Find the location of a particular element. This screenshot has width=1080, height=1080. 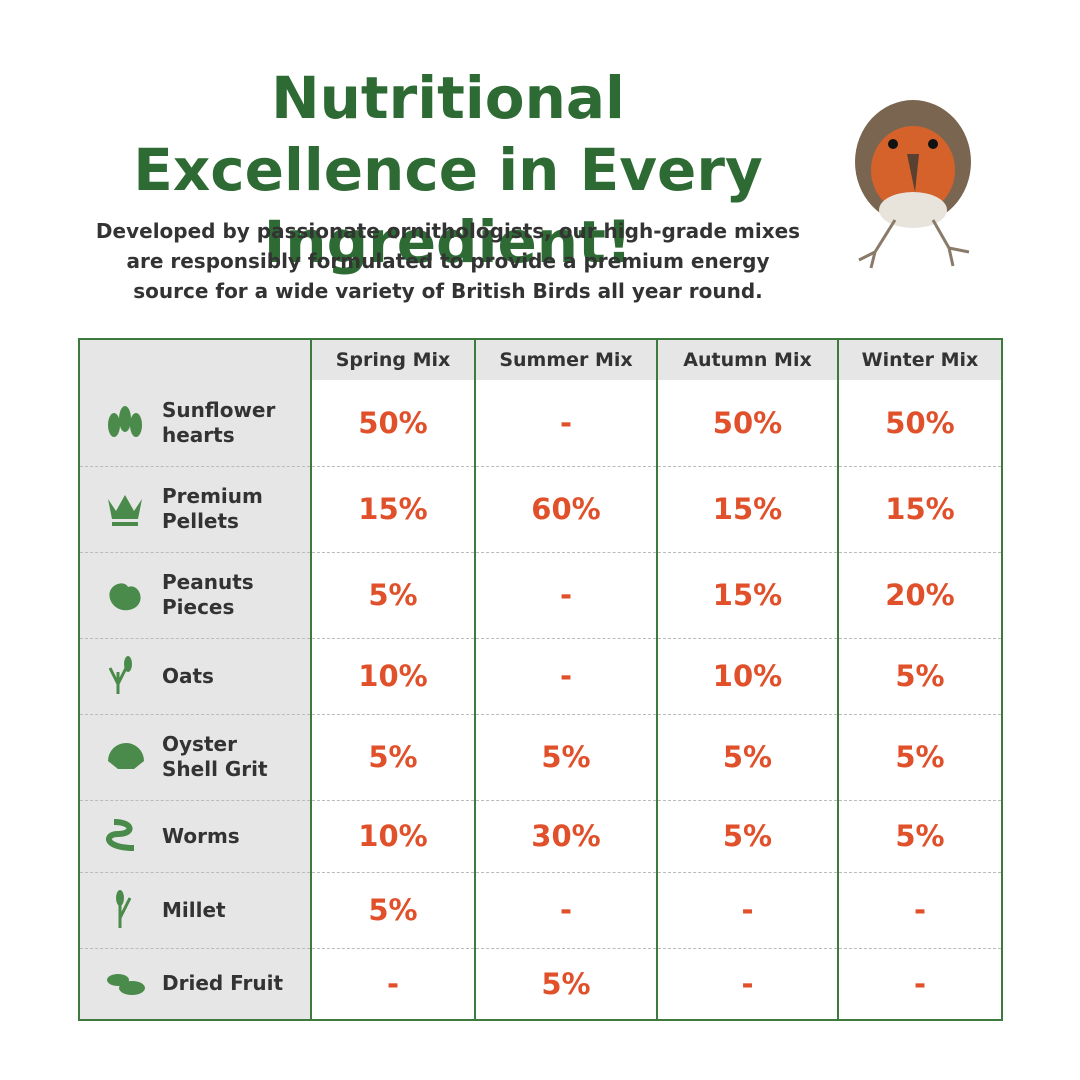

ingredient-cell: Oyster Shell Grit is located at coordinates (195, 757).